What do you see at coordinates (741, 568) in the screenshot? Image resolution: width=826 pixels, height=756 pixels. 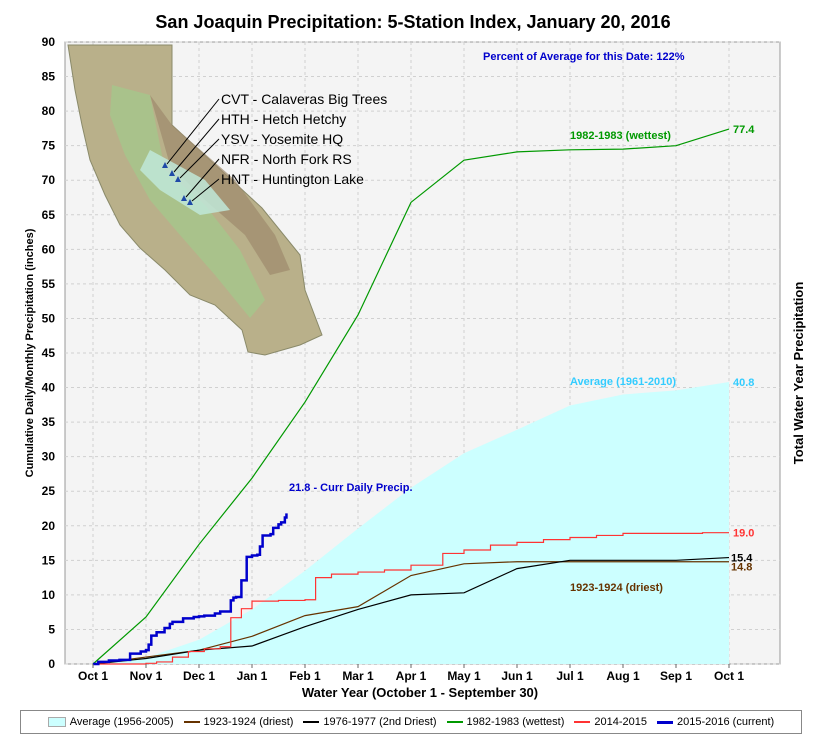 I see `end-label-driest: 14.8` at bounding box center [741, 568].